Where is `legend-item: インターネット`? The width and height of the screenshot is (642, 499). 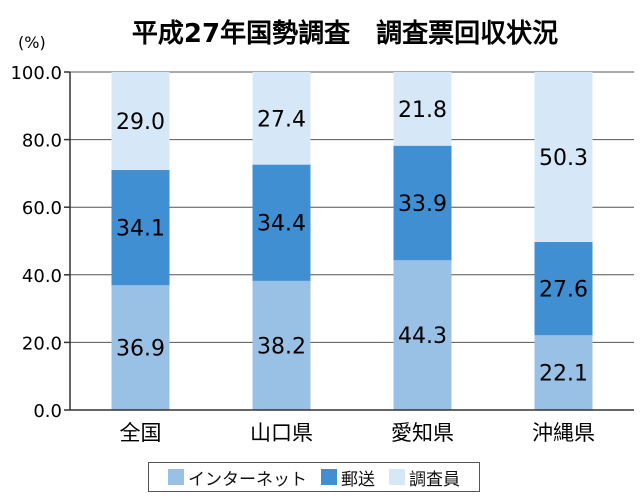
legend-item: インターネット is located at coordinates (237, 477).